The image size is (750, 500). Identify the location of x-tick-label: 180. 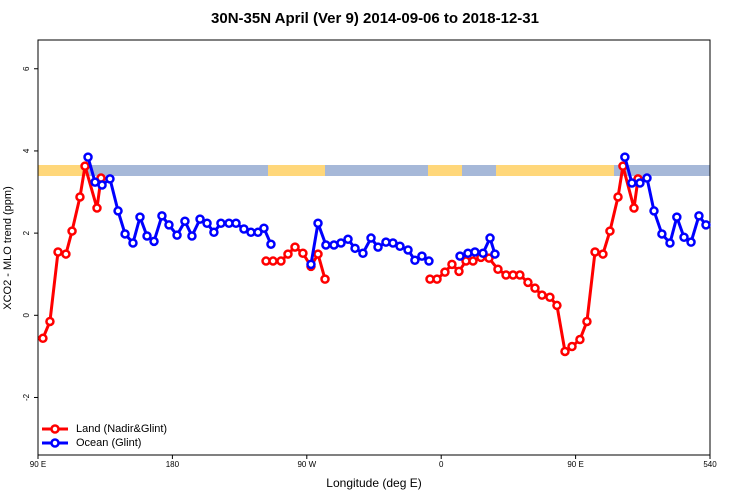
(173, 464).